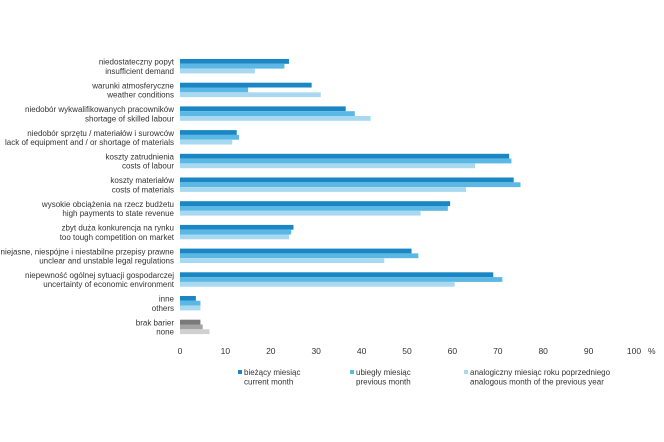 Image resolution: width=664 pixels, height=442 pixels. Describe the element at coordinates (498, 351) in the screenshot. I see `x-tick-label-70: 70` at that location.